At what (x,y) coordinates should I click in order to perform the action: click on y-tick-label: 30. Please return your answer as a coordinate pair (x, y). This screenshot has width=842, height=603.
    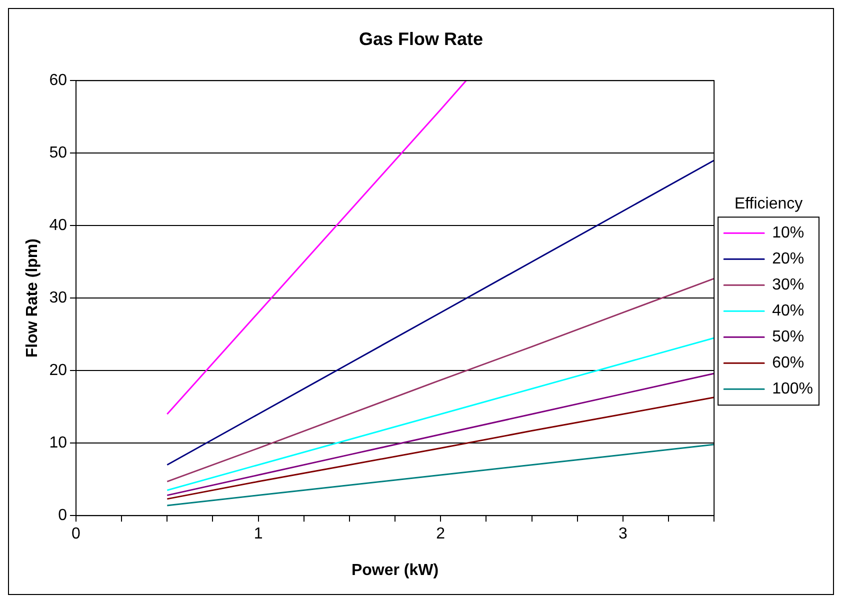
    Looking at the image, I should click on (58, 298).